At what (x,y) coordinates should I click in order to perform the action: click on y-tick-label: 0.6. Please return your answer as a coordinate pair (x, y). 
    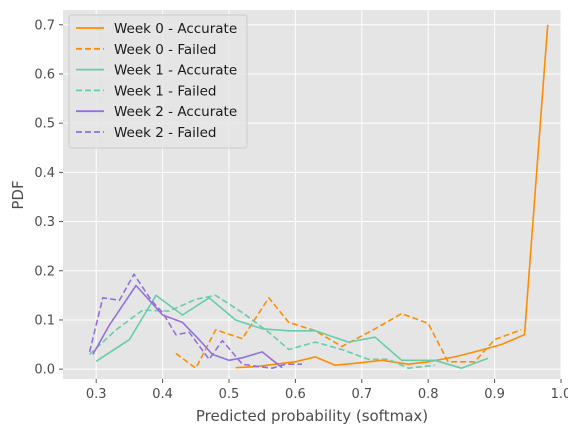
    Looking at the image, I should click on (44, 74).